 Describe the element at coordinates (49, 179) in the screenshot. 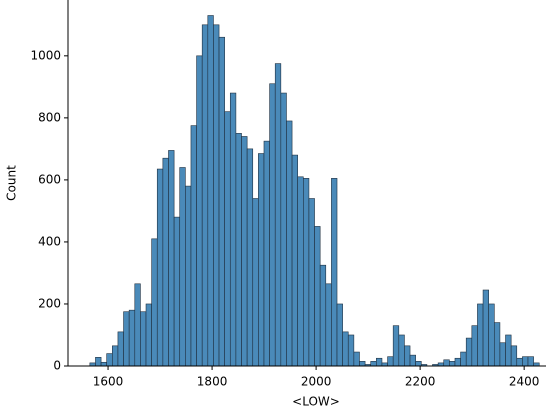

I see `y-tick-label: 600` at that location.